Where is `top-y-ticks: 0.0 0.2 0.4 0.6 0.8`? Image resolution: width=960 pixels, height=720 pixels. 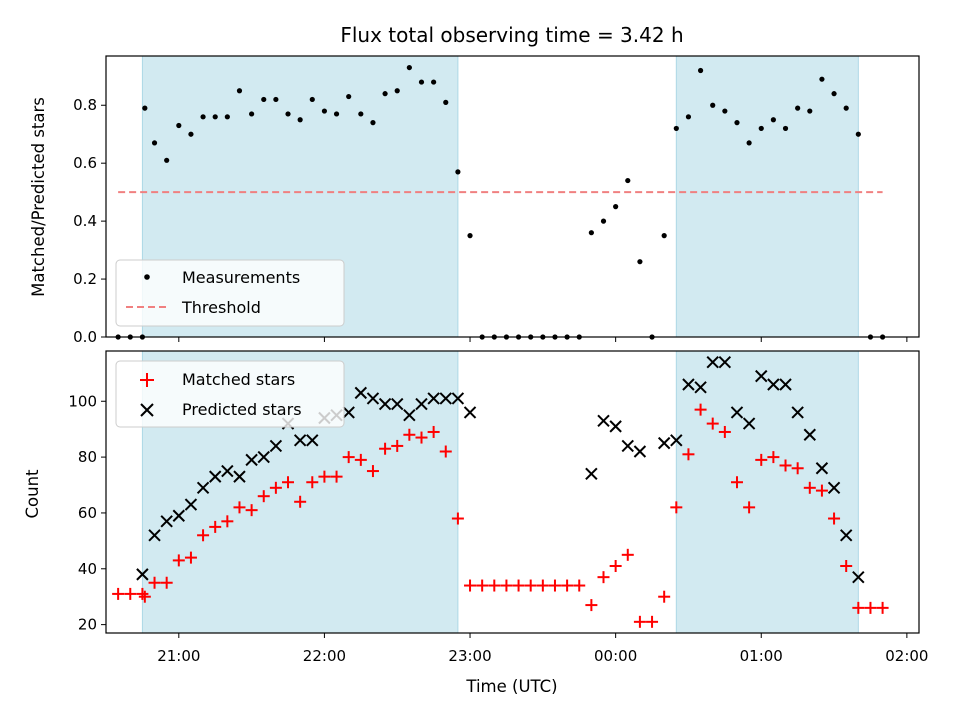
top-y-ticks: 0.0 0.2 0.4 0.6 0.8 is located at coordinates (89, 221).